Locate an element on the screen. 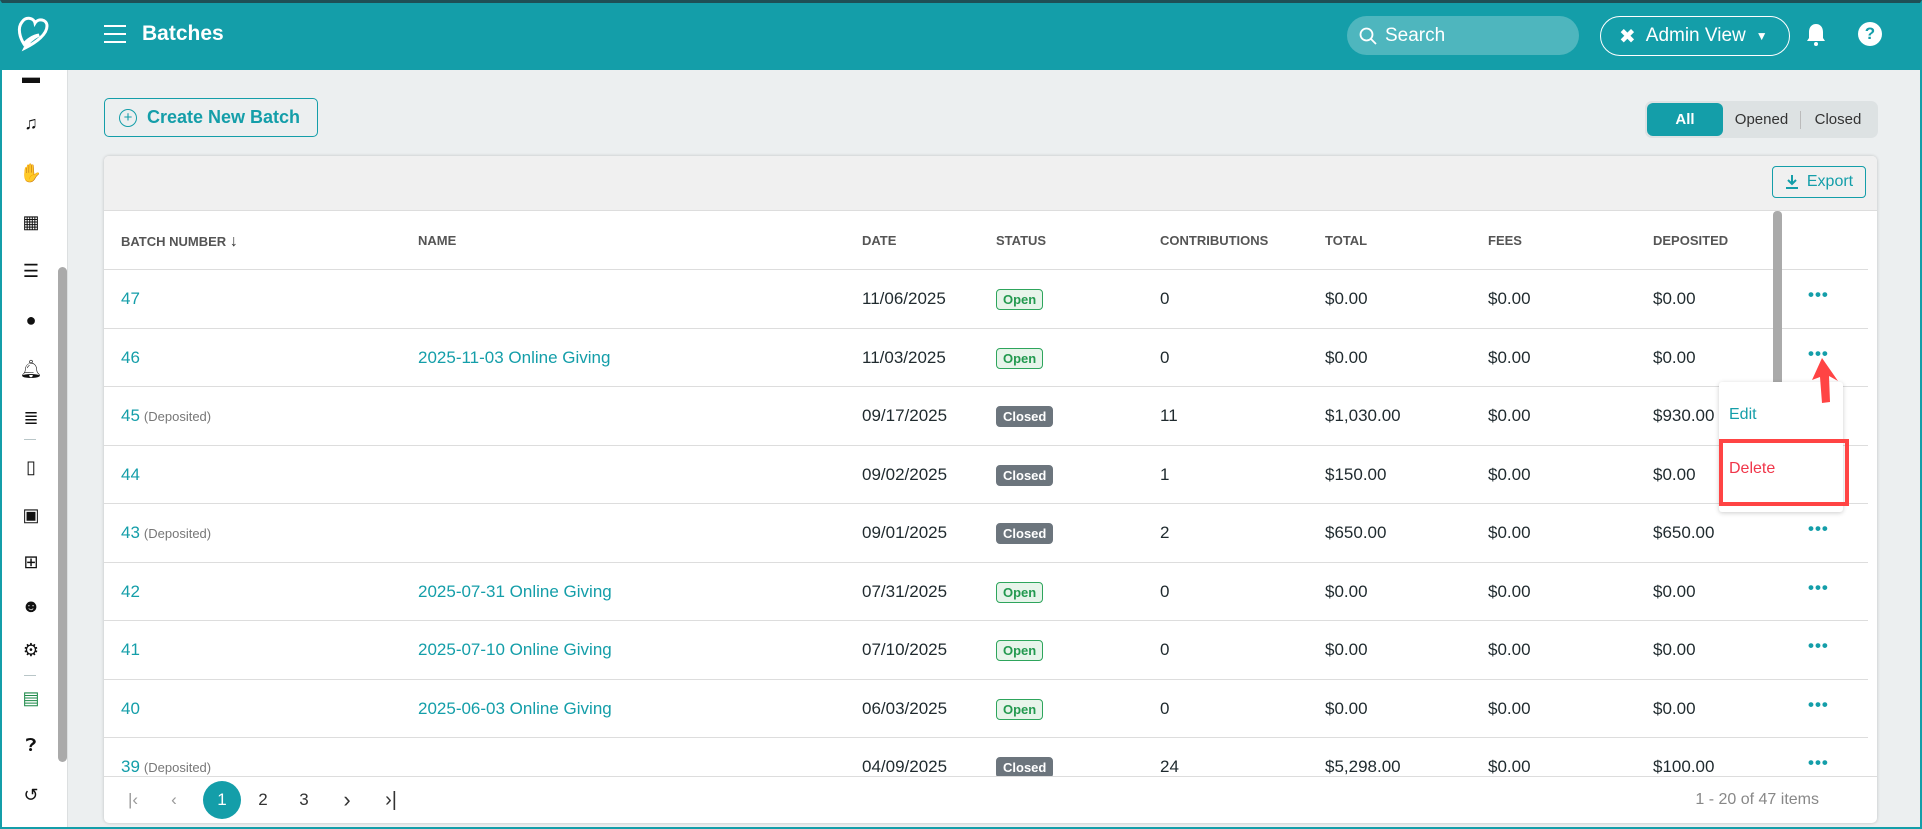 The height and width of the screenshot is (829, 1922). export-button: Export is located at coordinates (1819, 182).